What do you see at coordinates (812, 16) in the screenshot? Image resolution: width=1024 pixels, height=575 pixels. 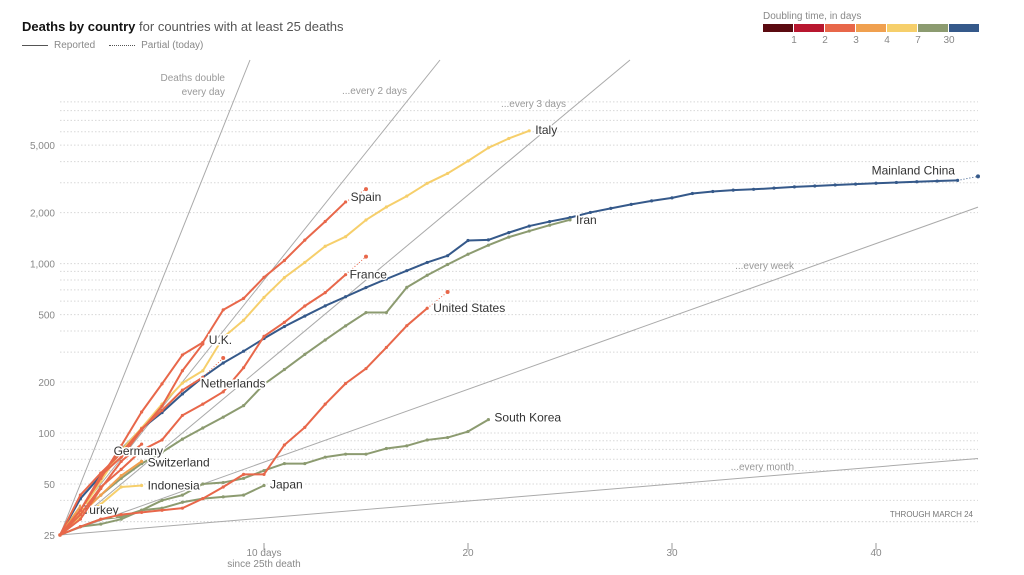 I see `doubling-legend-title: Doubling time, in days` at bounding box center [812, 16].